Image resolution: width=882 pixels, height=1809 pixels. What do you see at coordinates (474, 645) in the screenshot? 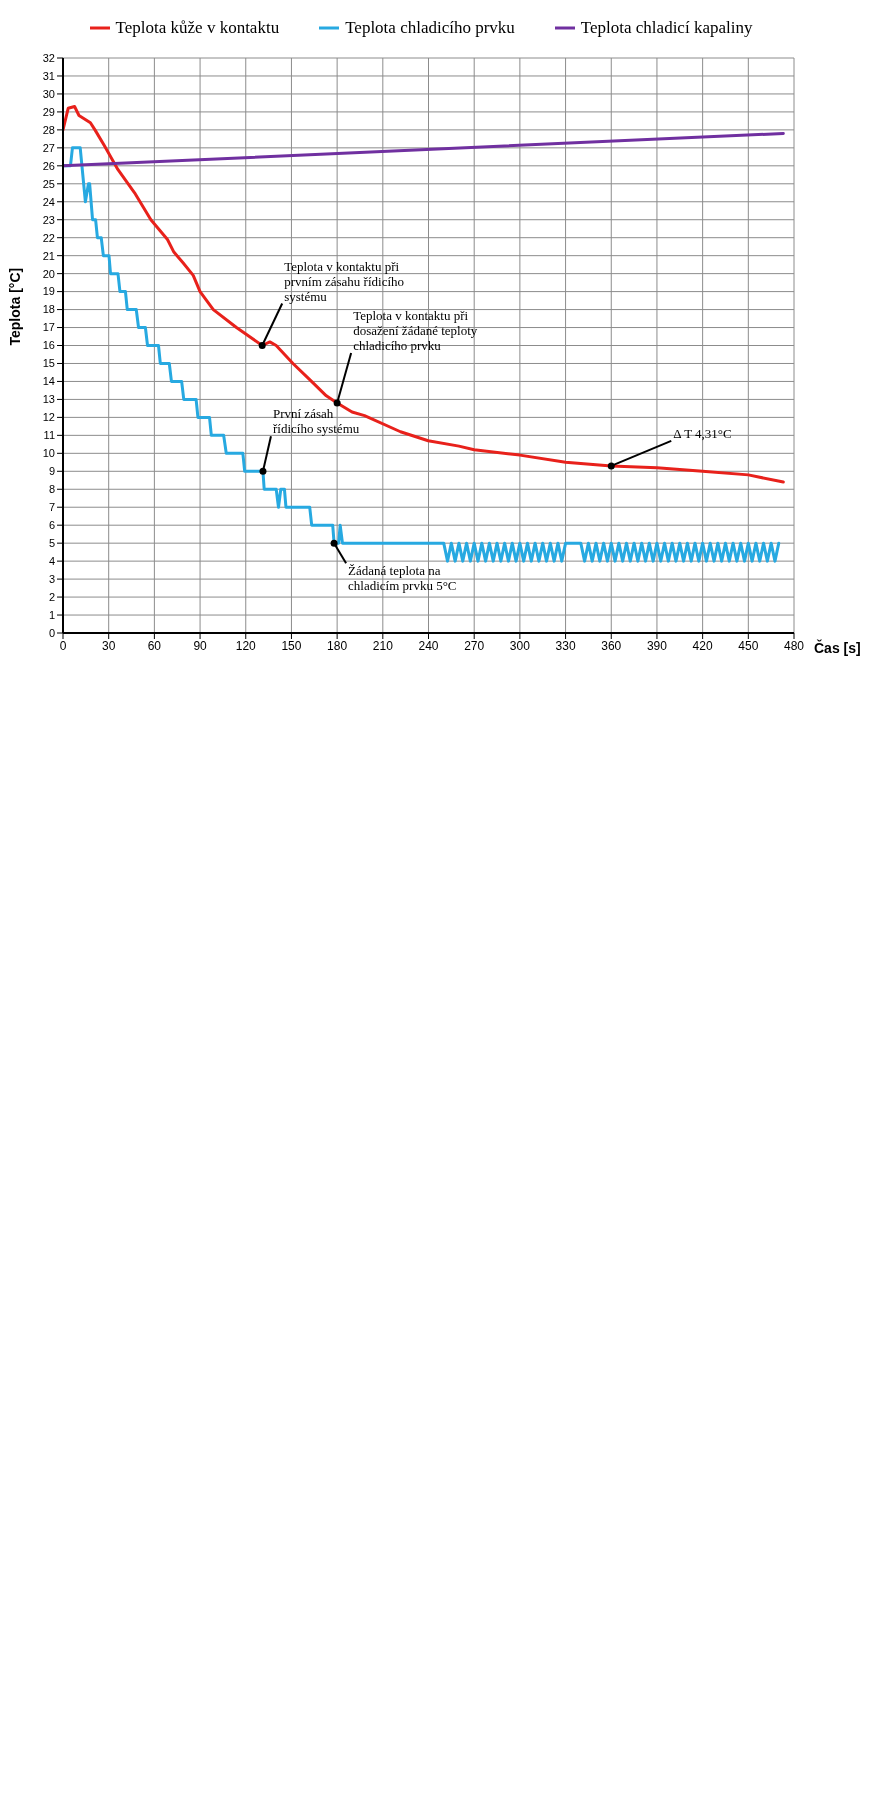
I see `x-tick-label: 270` at bounding box center [474, 645].